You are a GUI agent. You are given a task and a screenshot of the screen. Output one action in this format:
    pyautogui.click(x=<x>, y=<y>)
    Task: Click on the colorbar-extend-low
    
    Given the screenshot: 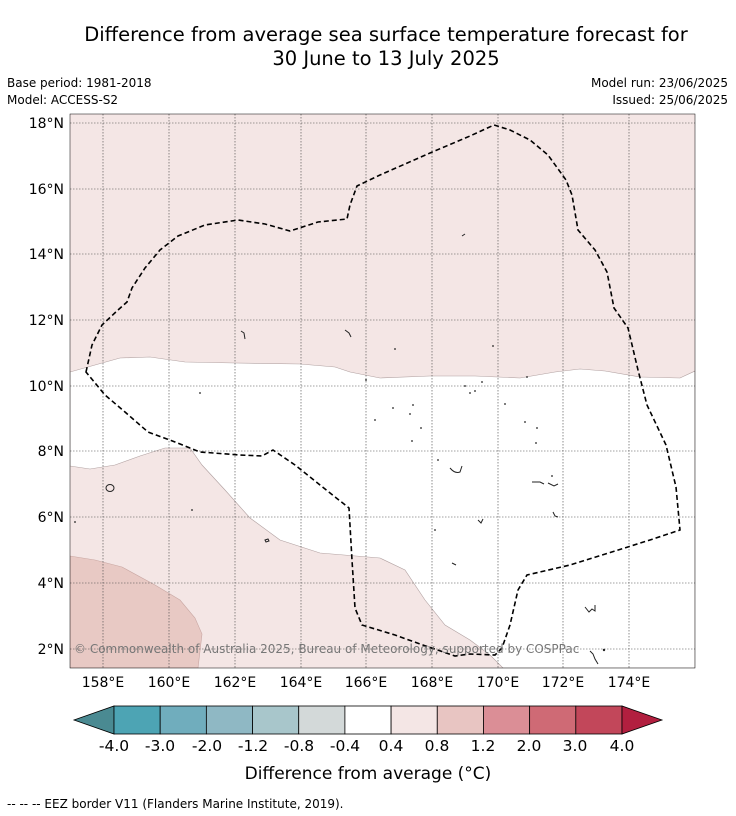 What is the action you would take?
    pyautogui.click(x=93, y=720)
    